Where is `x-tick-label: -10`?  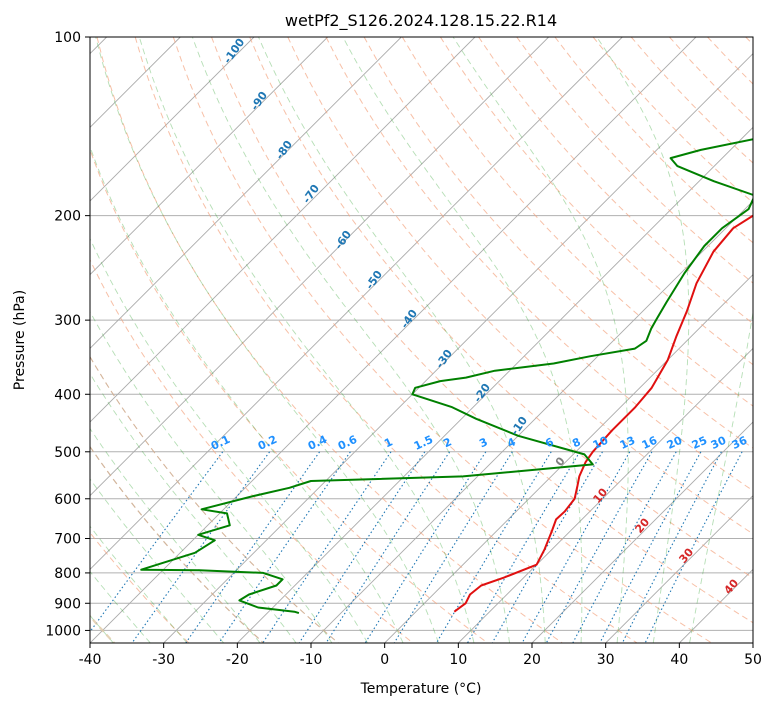 x-tick-label: -10 is located at coordinates (311, 660).